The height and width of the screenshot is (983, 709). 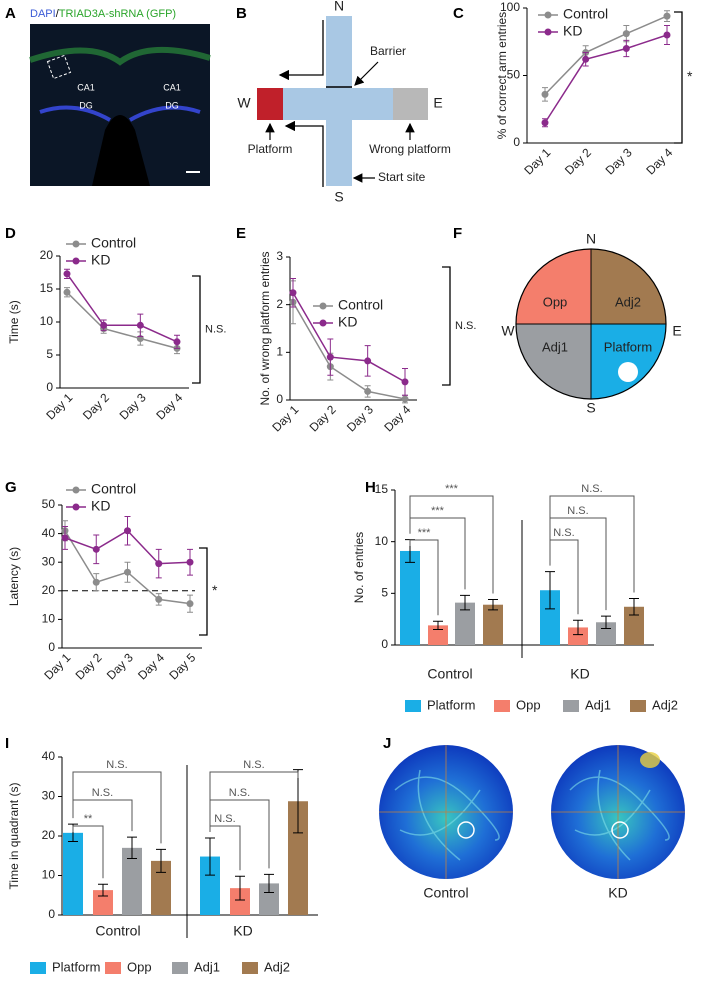 What do you see at coordinates (402, 177) in the screenshot?
I see `callout: Start site` at bounding box center [402, 177].